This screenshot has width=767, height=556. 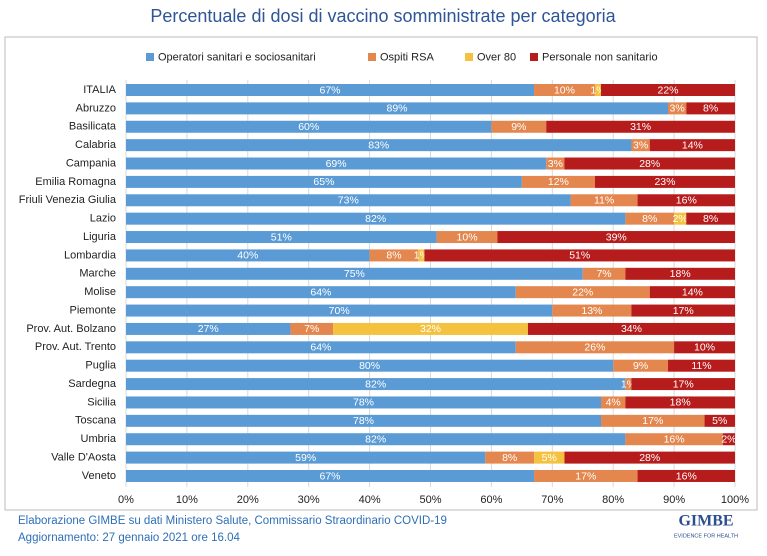 I want to click on y-tick-label: Abruzzo, so click(x=96, y=108).